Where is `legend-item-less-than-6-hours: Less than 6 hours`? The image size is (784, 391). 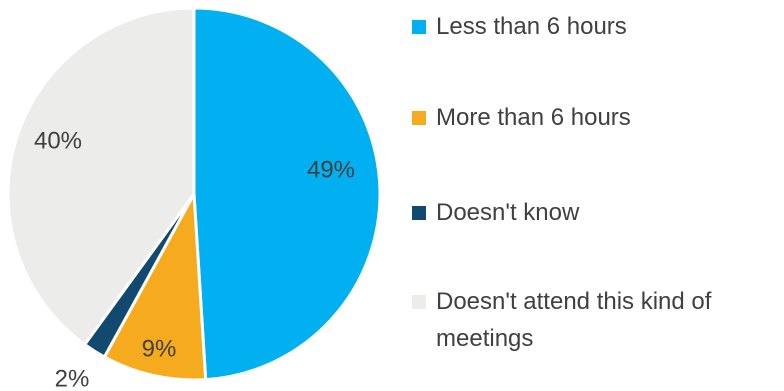 legend-item-less-than-6-hours: Less than 6 hours is located at coordinates (594, 26).